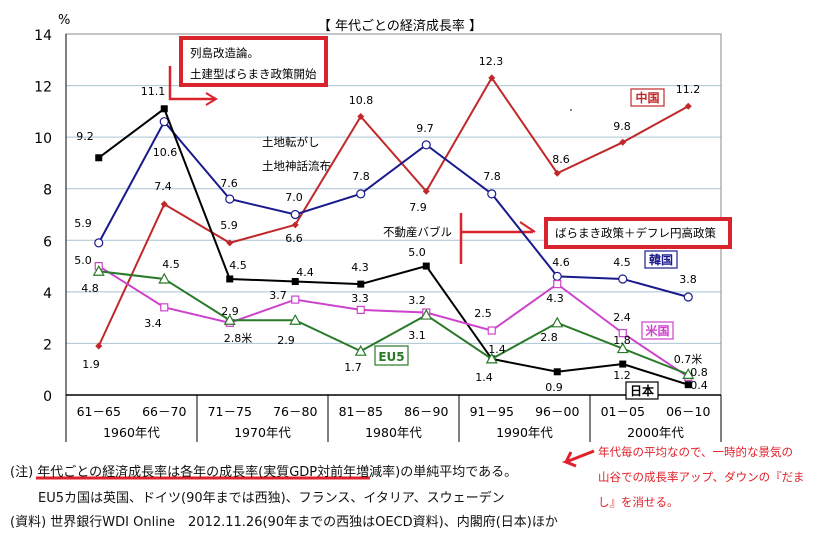 This screenshot has width=819, height=533. I want to click on data-label: 2.8米, so click(238, 338).